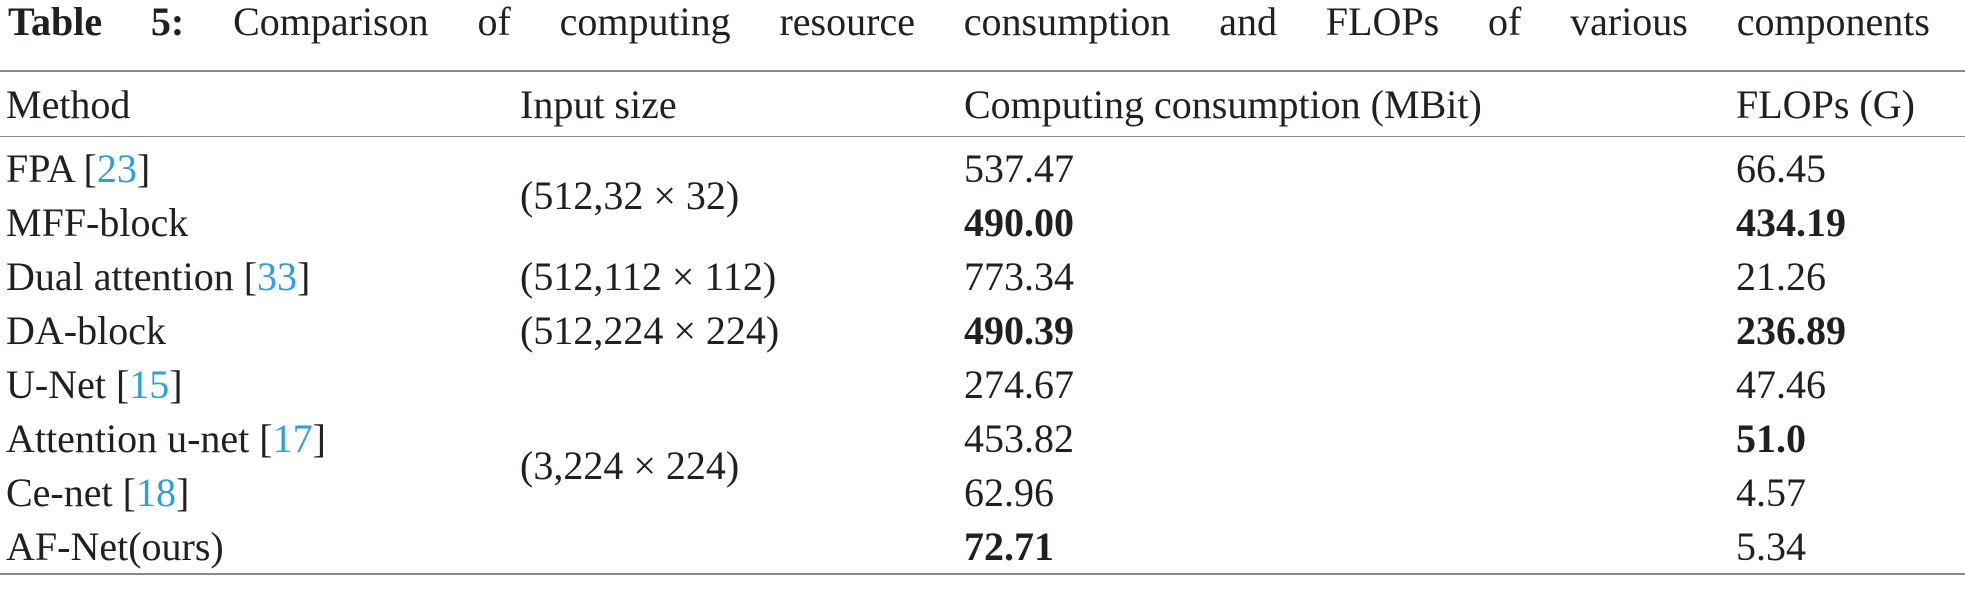 The height and width of the screenshot is (600, 1965). Describe the element at coordinates (630, 195) in the screenshot. I see `input-size-cell: (512,32 × 32)` at that location.